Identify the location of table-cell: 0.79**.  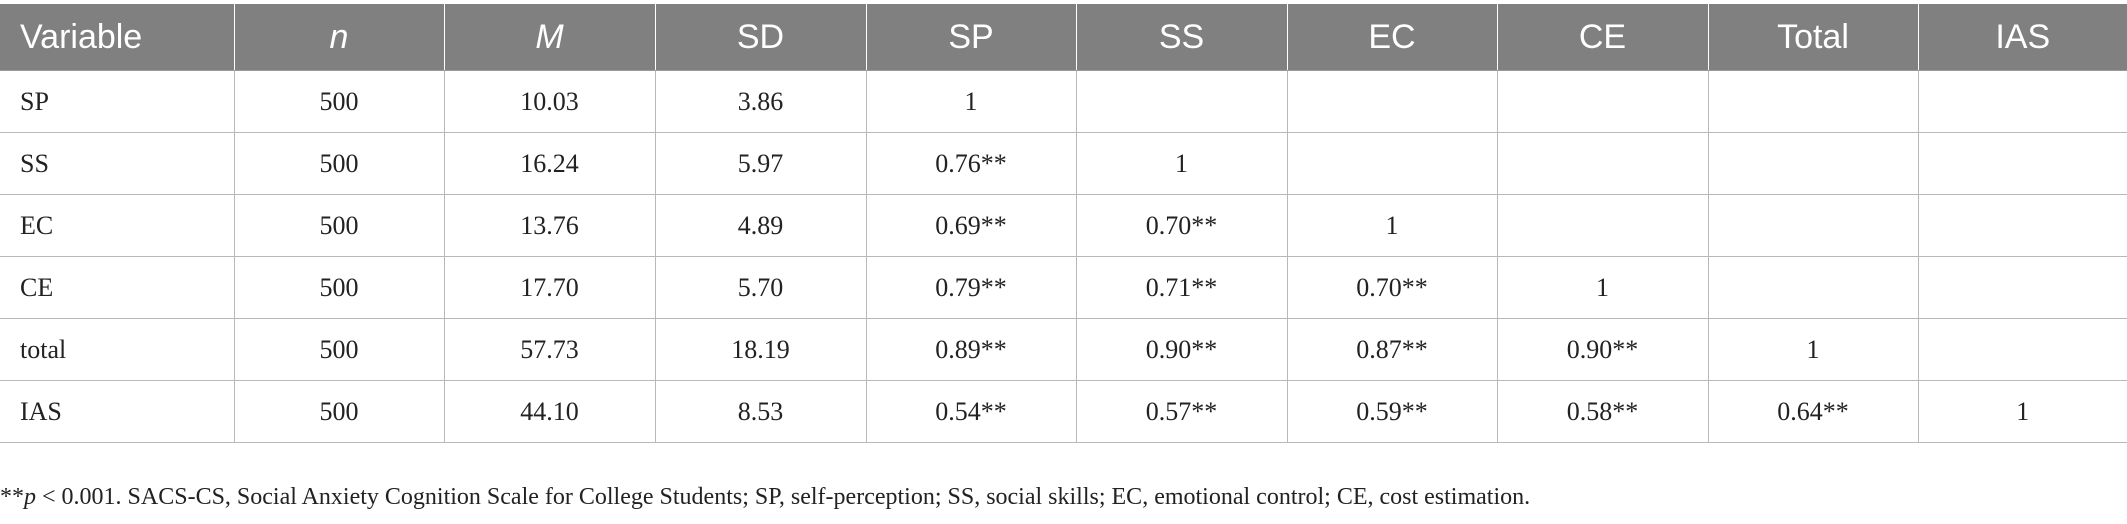
(971, 287).